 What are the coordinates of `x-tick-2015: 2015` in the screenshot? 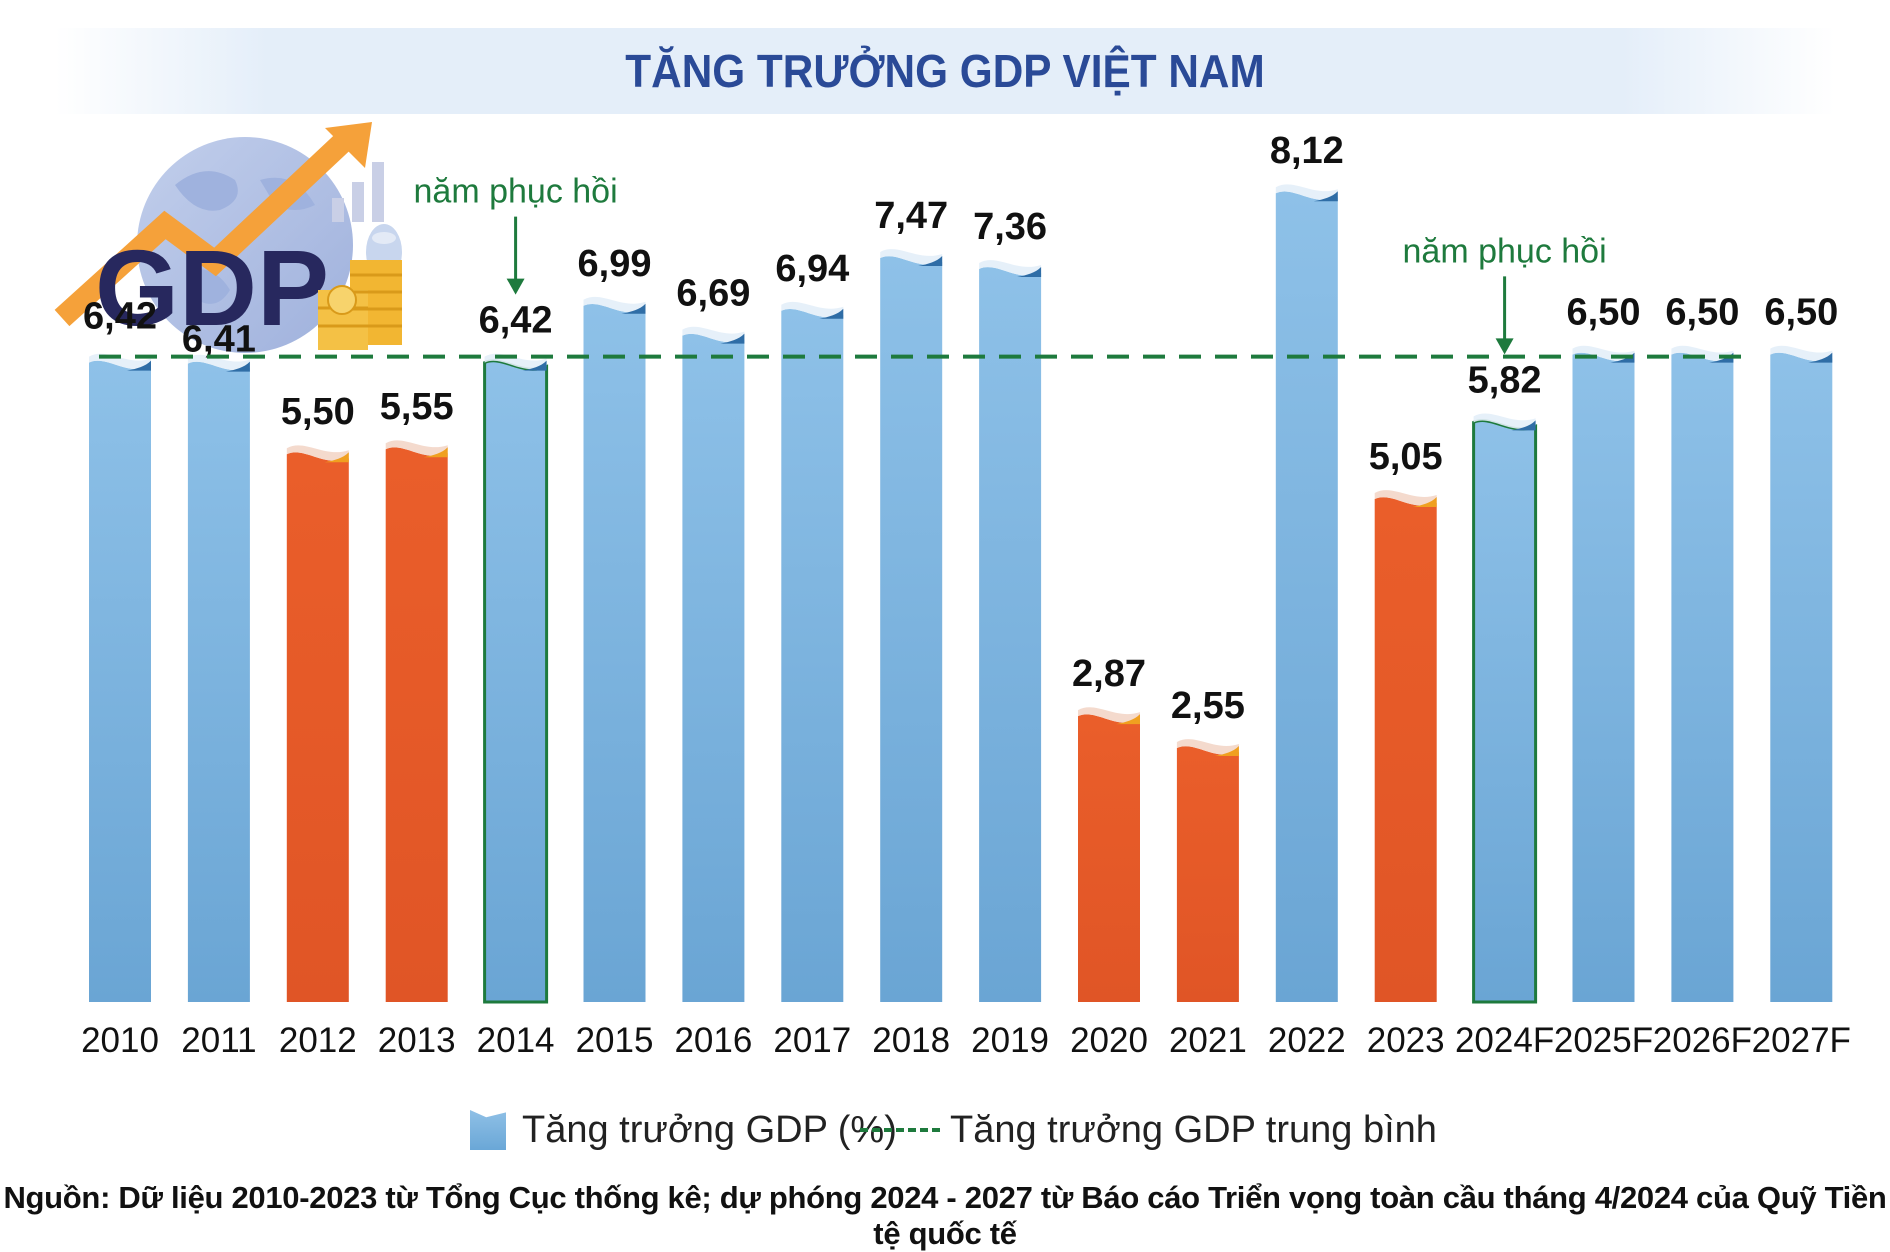 It's located at (615, 1040).